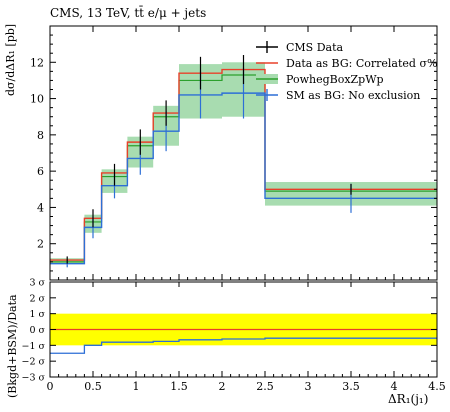 The height and width of the screenshot is (412, 450). Describe the element at coordinates (40, 171) in the screenshot. I see `y-tick-label: 6` at that location.